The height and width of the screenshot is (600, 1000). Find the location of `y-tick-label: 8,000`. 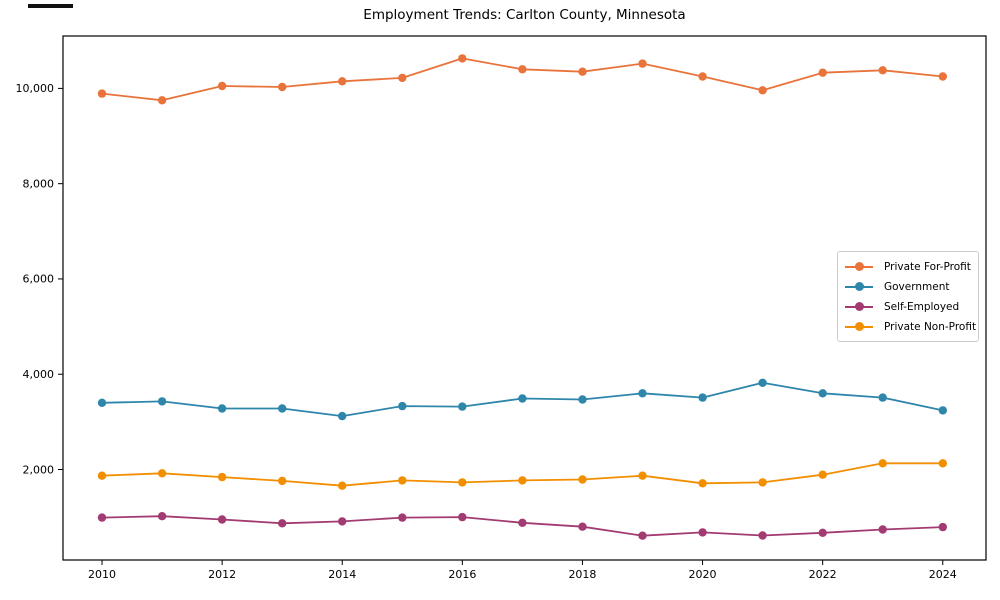

y-tick-label: 8,000 is located at coordinates (39, 183).